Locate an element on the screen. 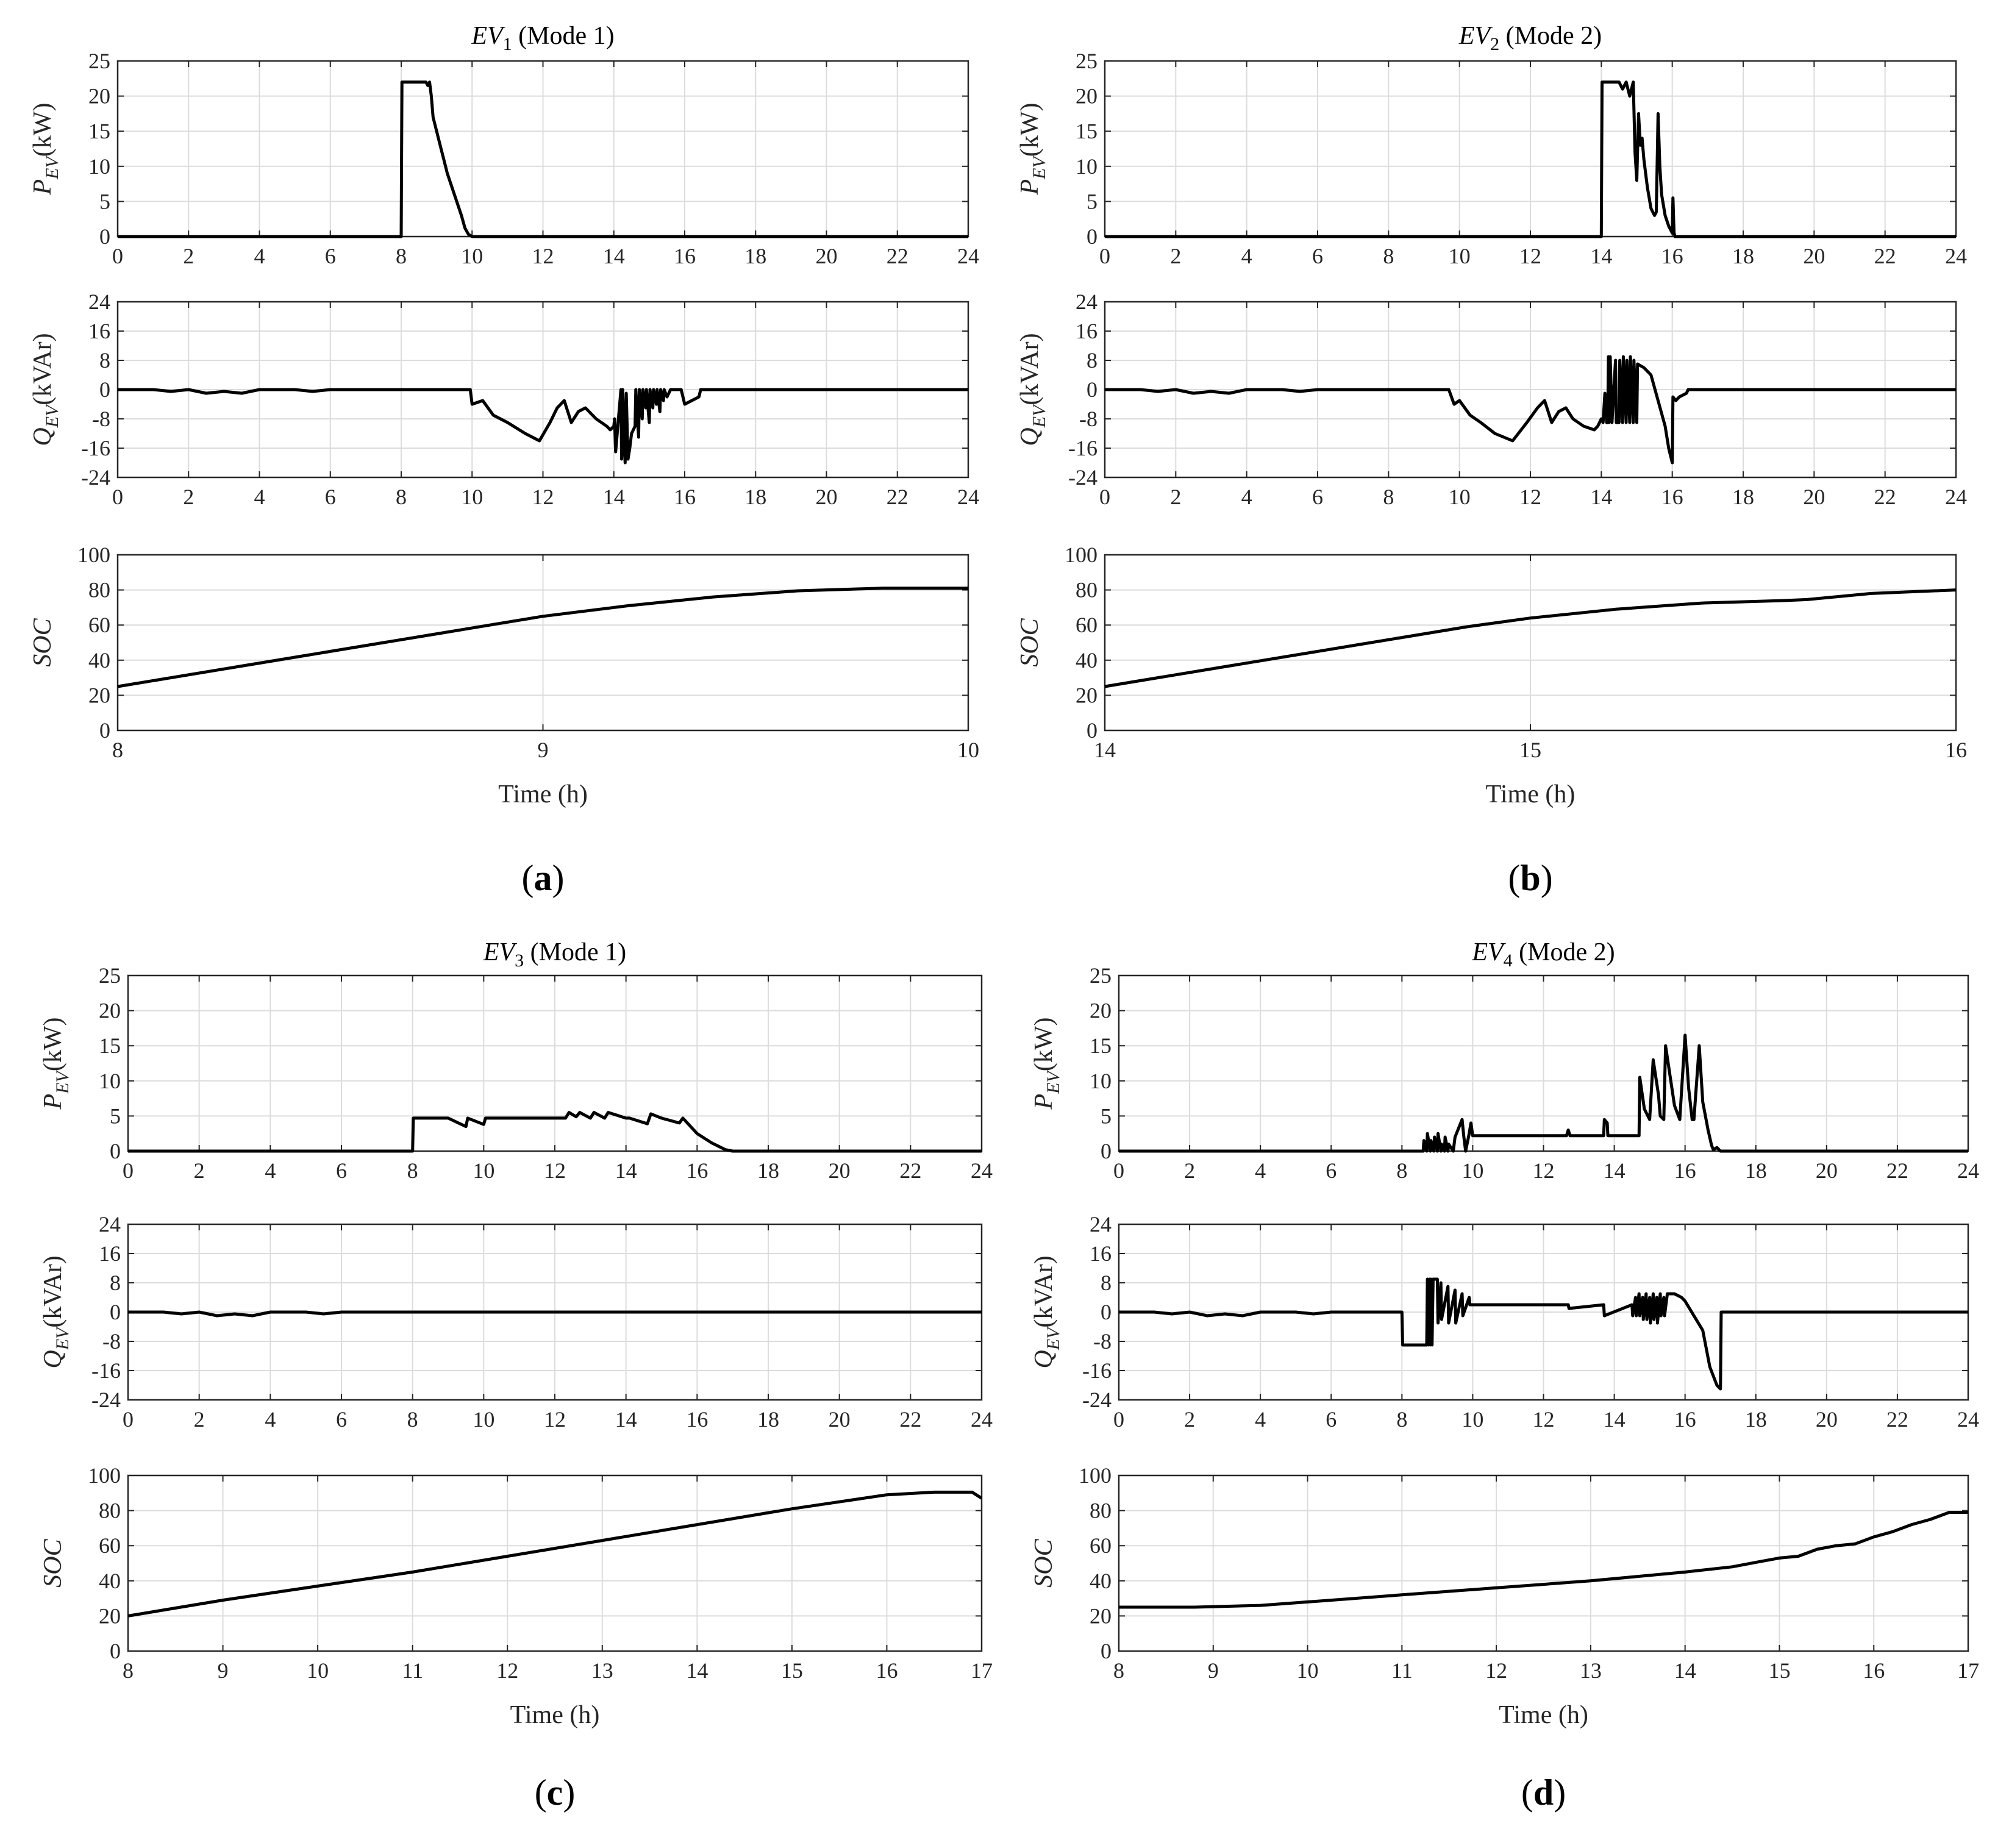 This screenshot has width=1995, height=1848. y-tick-label: 25 is located at coordinates (1101, 975).